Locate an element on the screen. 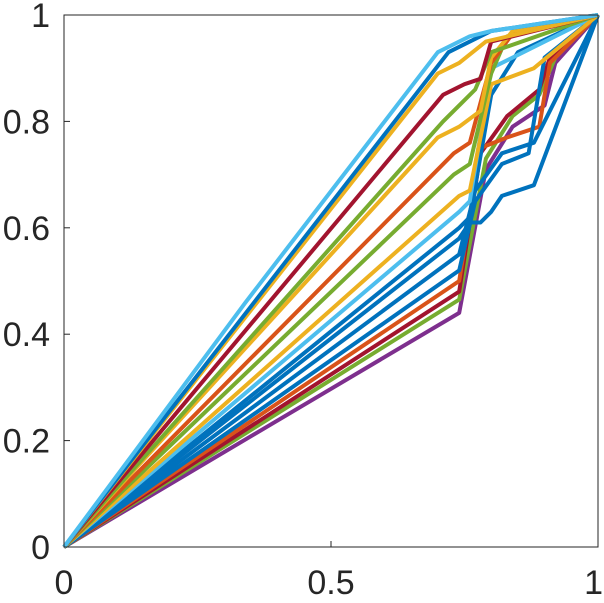 This screenshot has width=604, height=603. y-tick-label: 0.6 is located at coordinates (26, 229).